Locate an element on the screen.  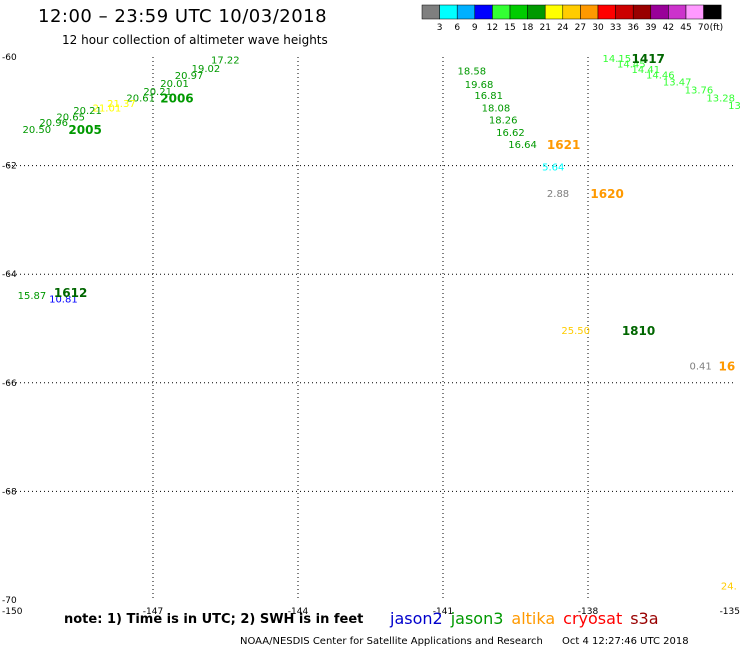
y-tick-label: -70 is located at coordinates (9, 601).